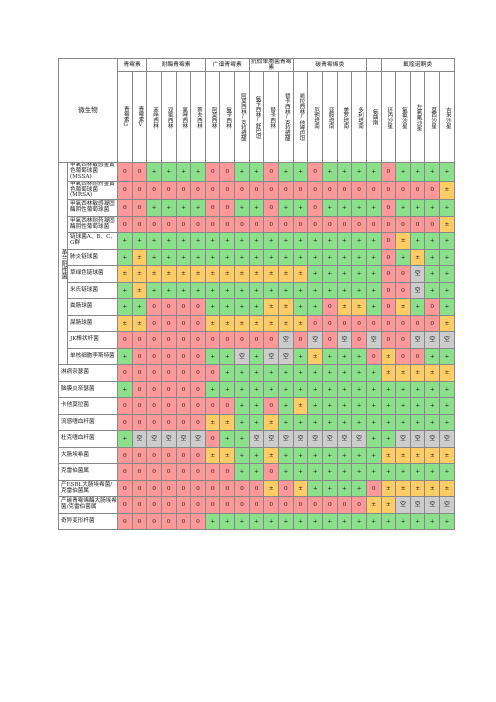 This screenshot has height=702, width=496. Describe the element at coordinates (139, 117) in the screenshot. I see `drug-name-header: 青霉素V` at that location.